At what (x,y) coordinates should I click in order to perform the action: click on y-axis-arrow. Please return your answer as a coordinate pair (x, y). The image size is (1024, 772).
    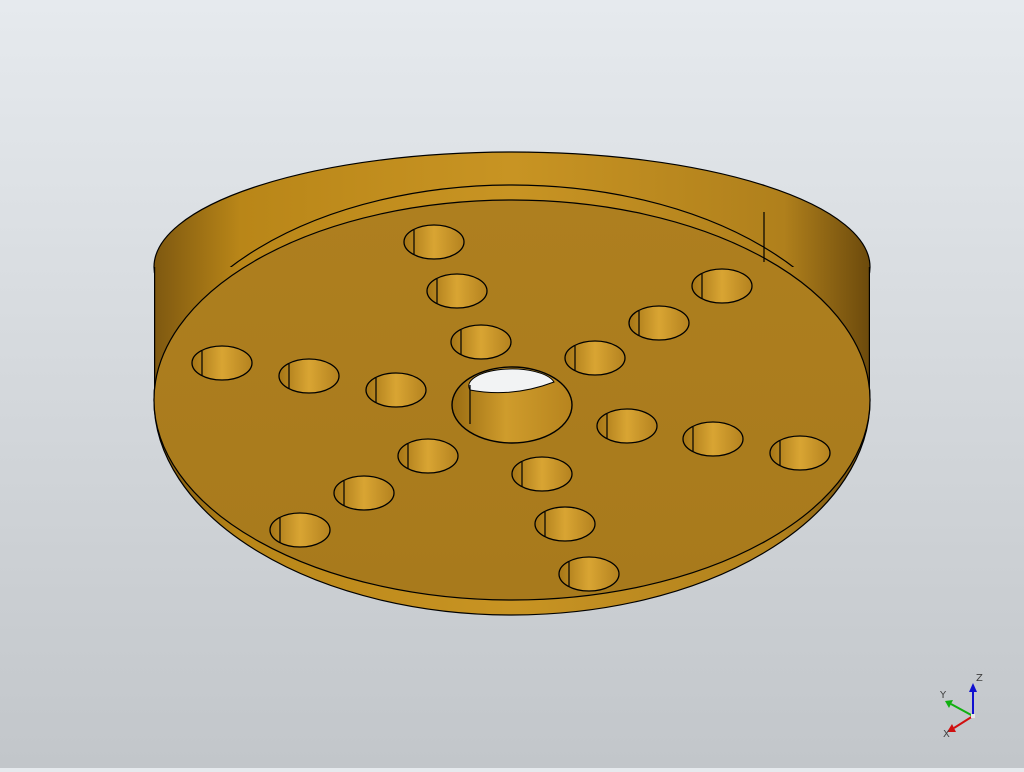
    Looking at the image, I should click on (949, 704).